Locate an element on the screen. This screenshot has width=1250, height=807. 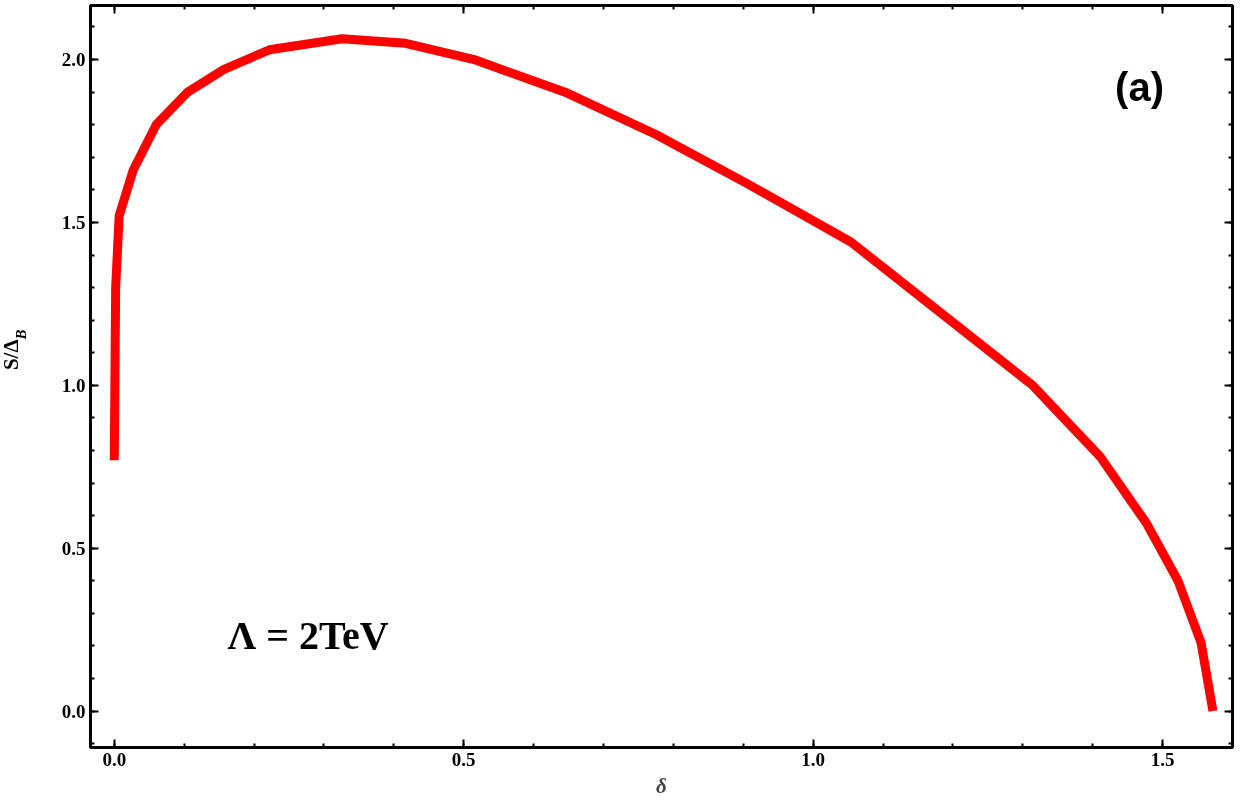
annotation: Λ = 2TeV is located at coordinates (308, 636).